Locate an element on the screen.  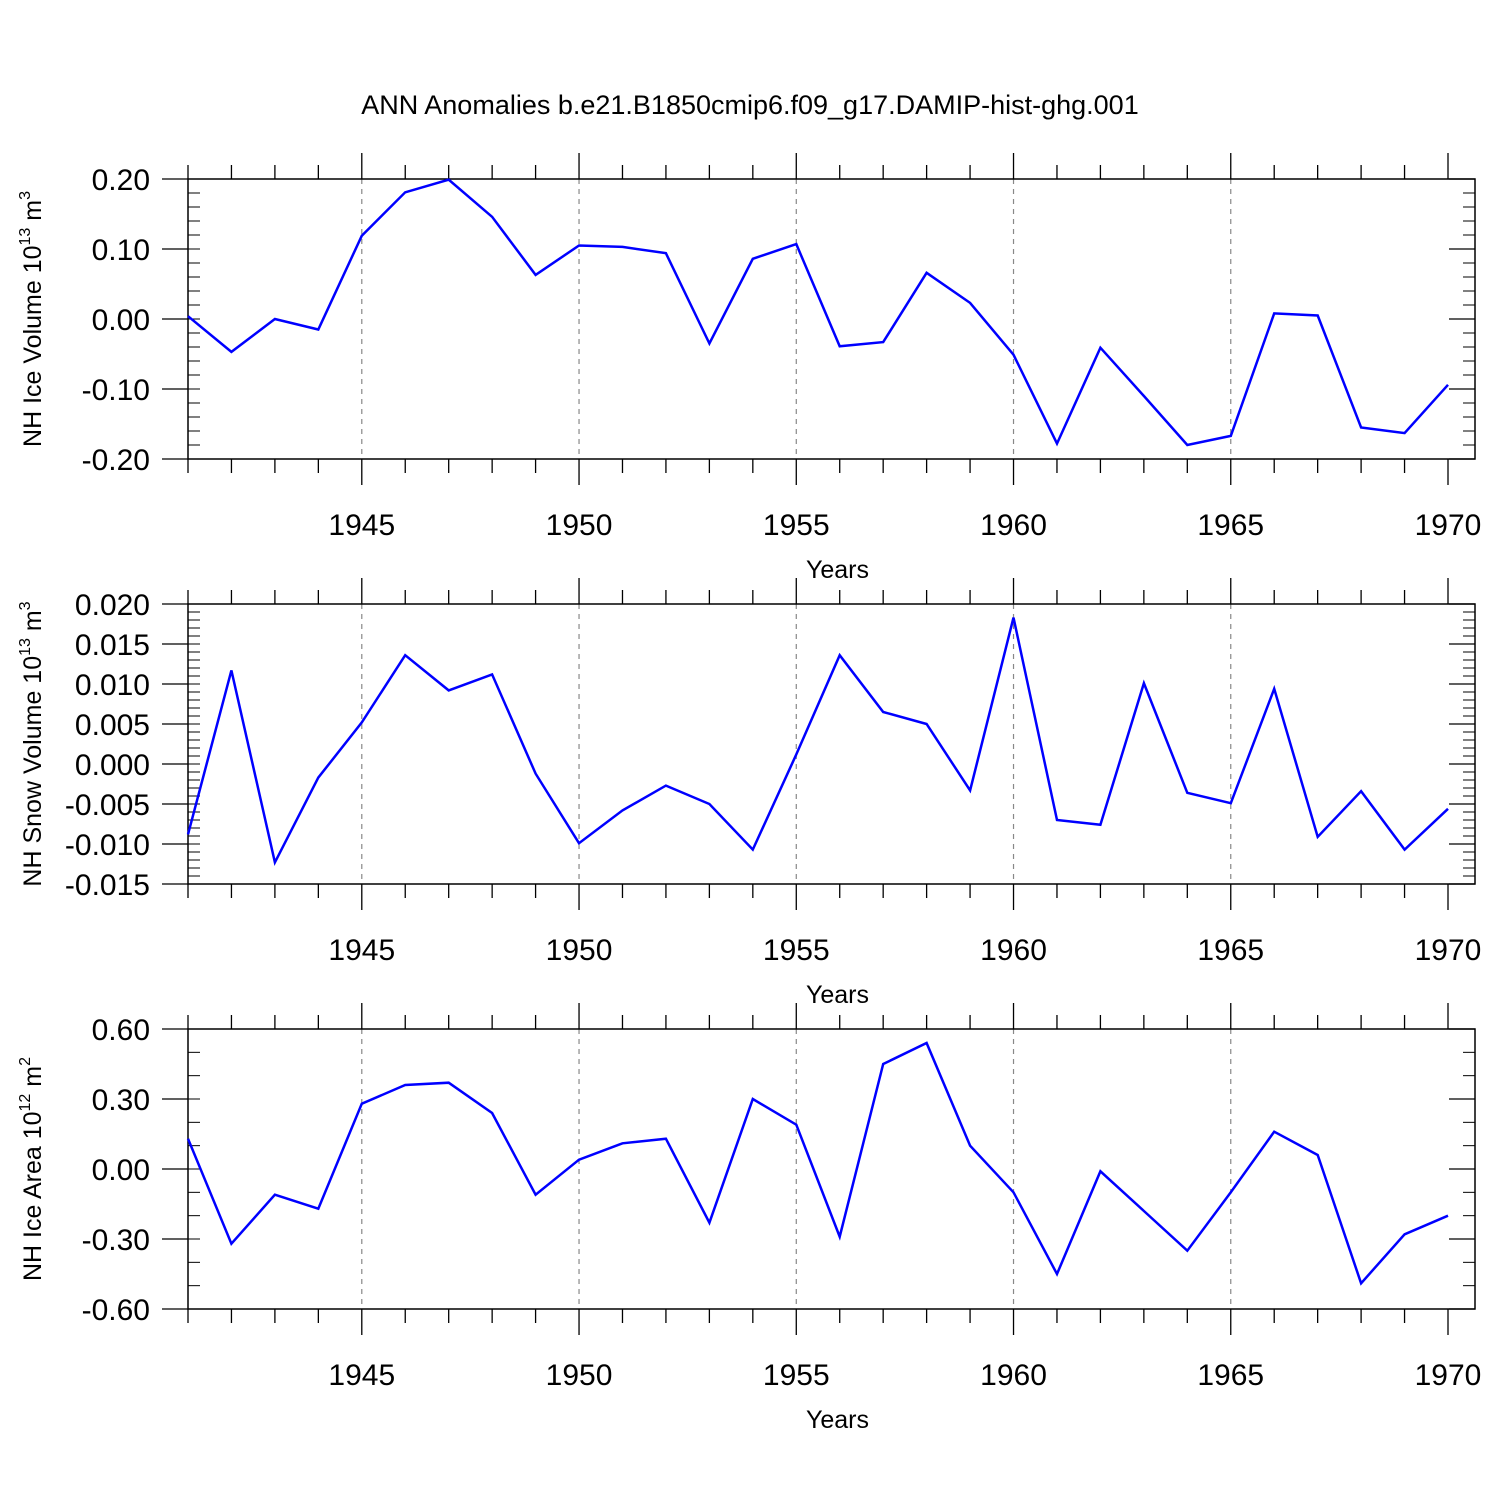
y-tick-label: 0.20 is located at coordinates (121, 180).